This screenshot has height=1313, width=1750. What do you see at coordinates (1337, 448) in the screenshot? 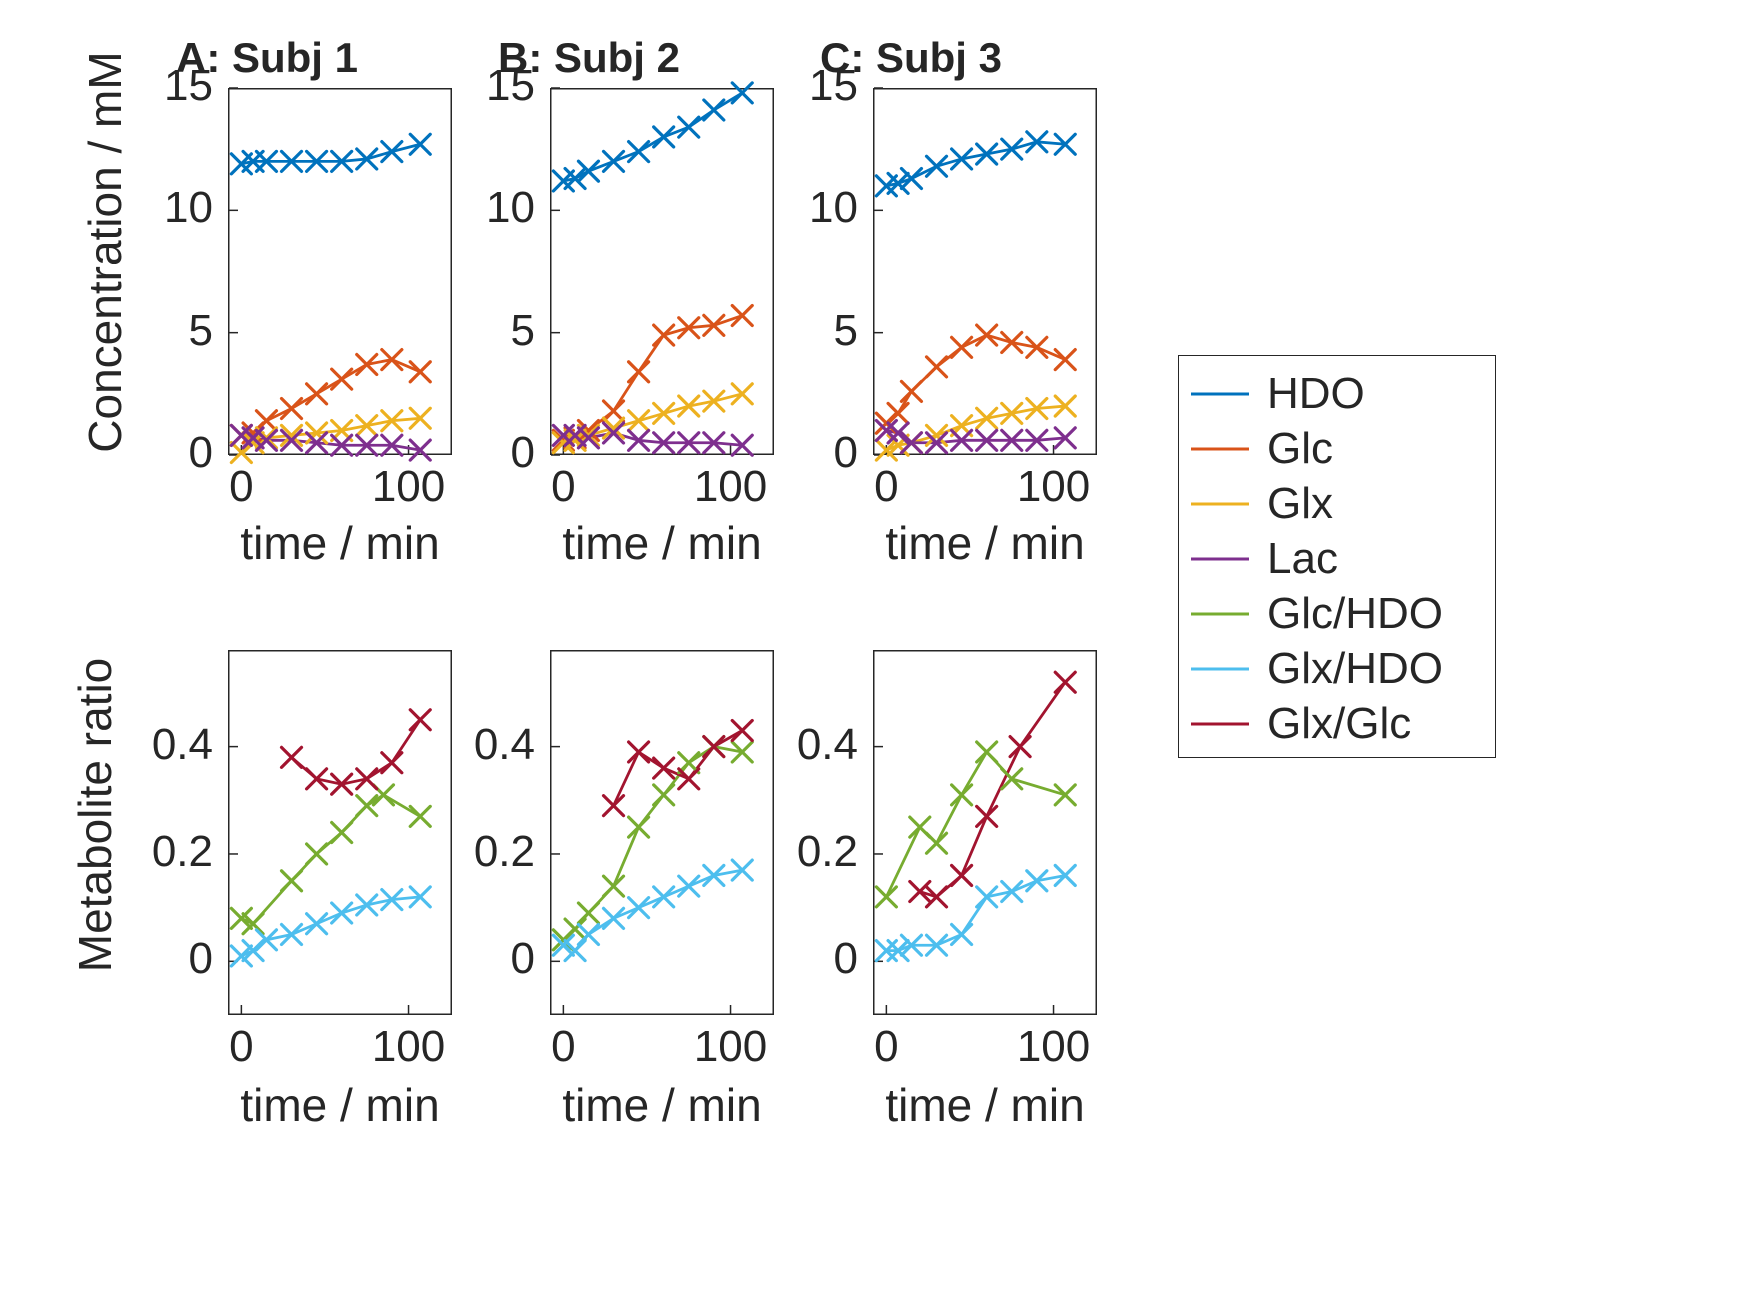
I see `legend-entry-glc: Glc` at bounding box center [1337, 448].